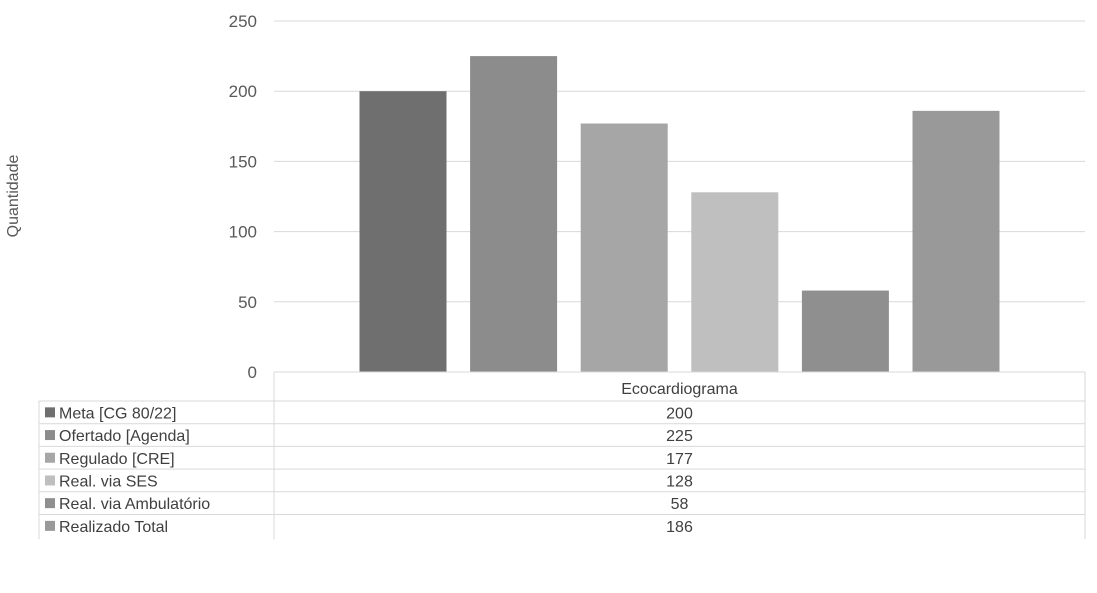 This screenshot has height=593, width=1097. I want to click on y-tick-label: 100, so click(243, 232).